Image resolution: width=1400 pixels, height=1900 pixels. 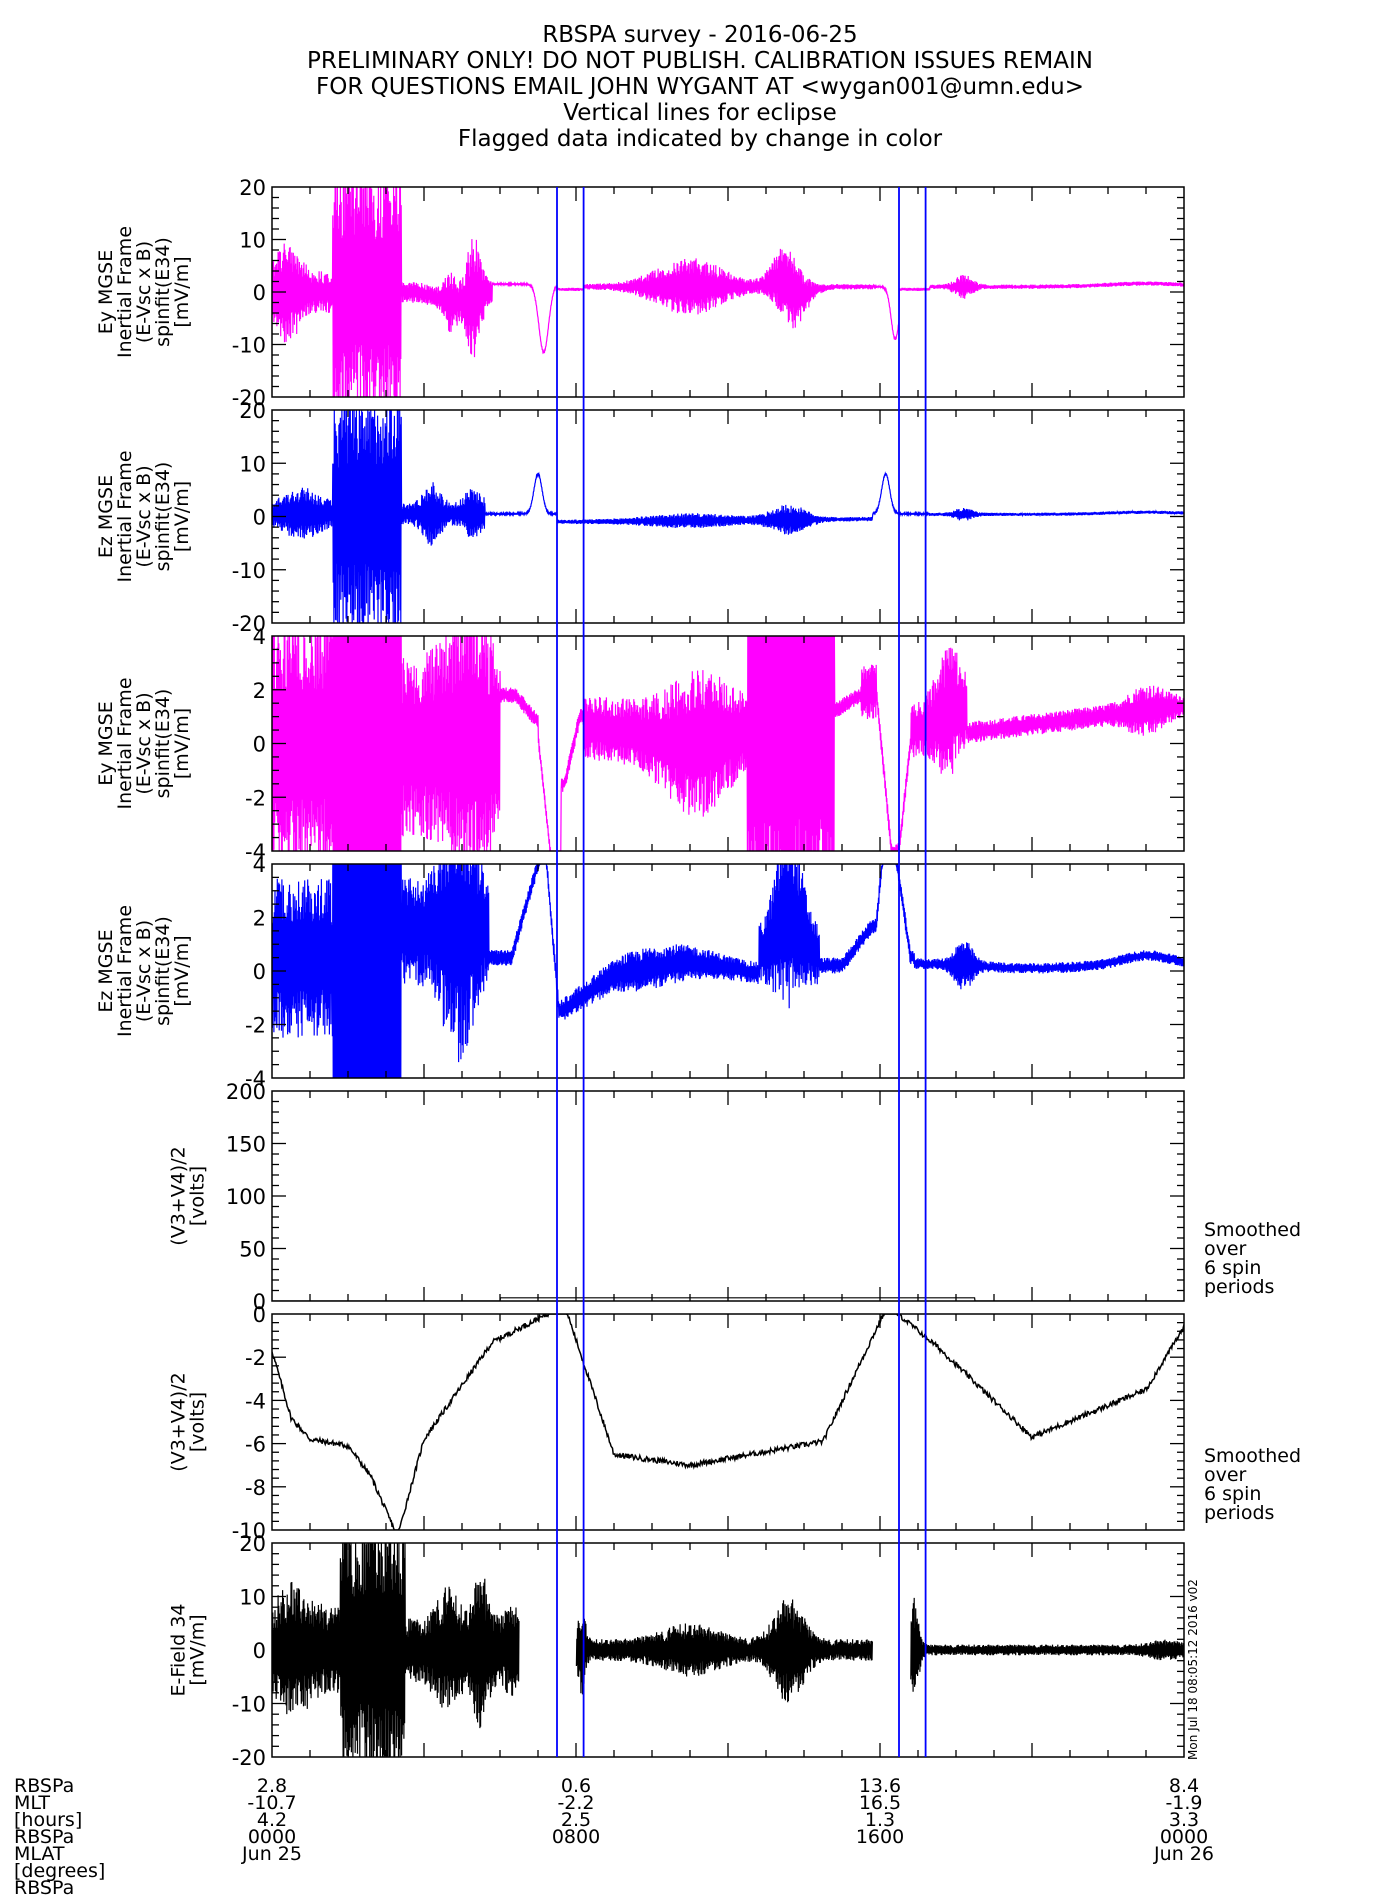 What do you see at coordinates (575, 1803) in the screenshot?
I see `x-tick-label: -2.2` at bounding box center [575, 1803].